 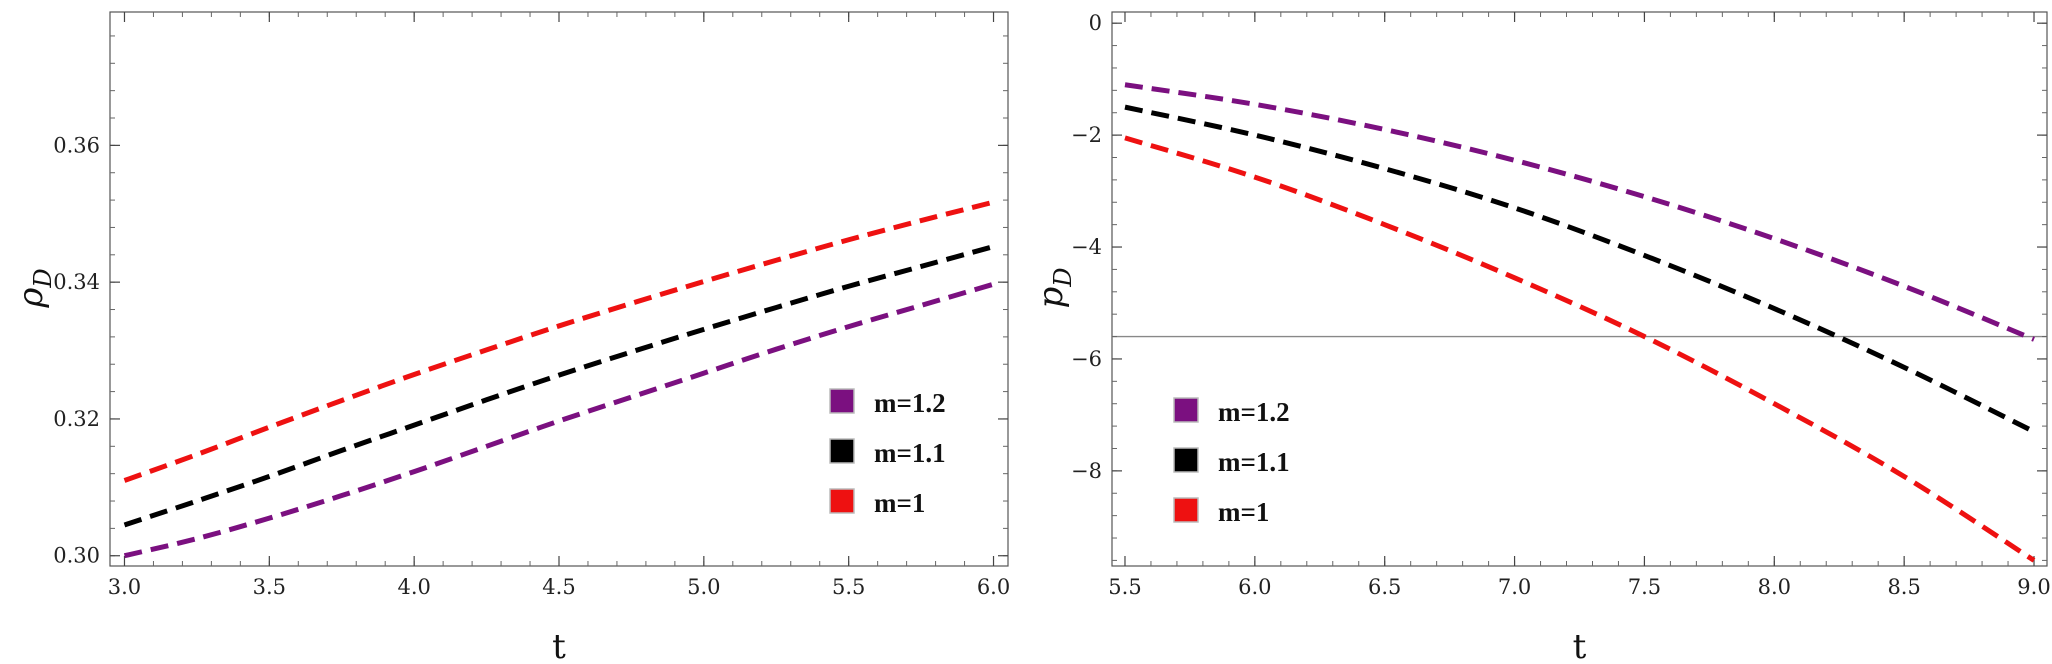 What do you see at coordinates (1054, 287) in the screenshot?
I see `y-axis-title: pD` at bounding box center [1054, 287].